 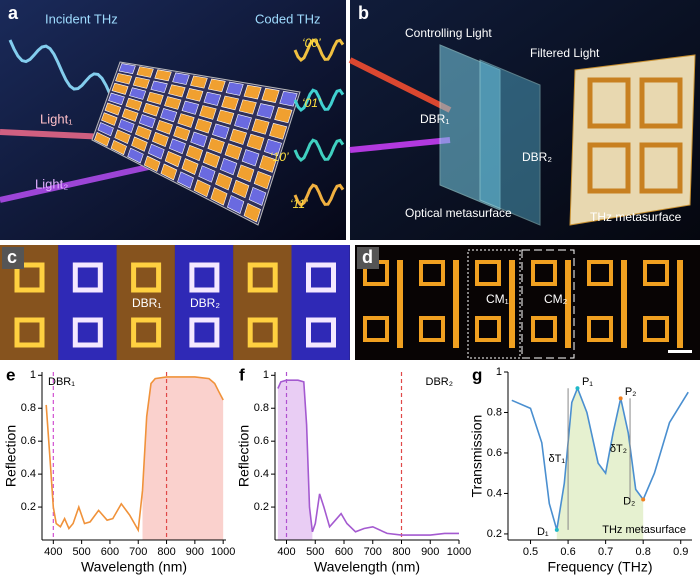 I want to click on annotation: D₁, so click(x=543, y=532).